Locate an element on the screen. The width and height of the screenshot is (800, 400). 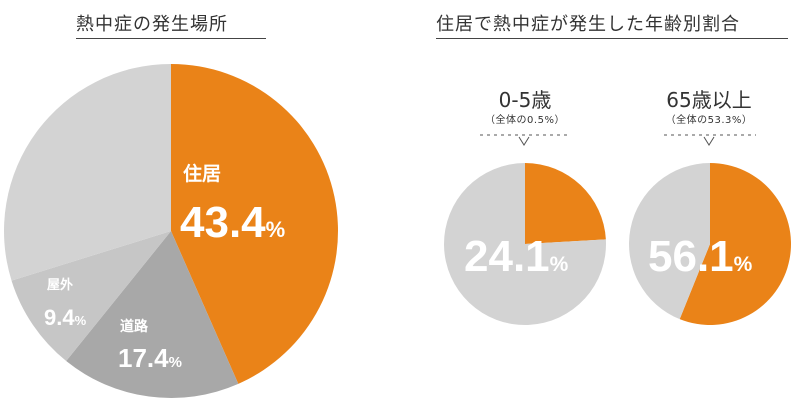
pie-age-65plus: 56.1% is located at coordinates (710, 244).